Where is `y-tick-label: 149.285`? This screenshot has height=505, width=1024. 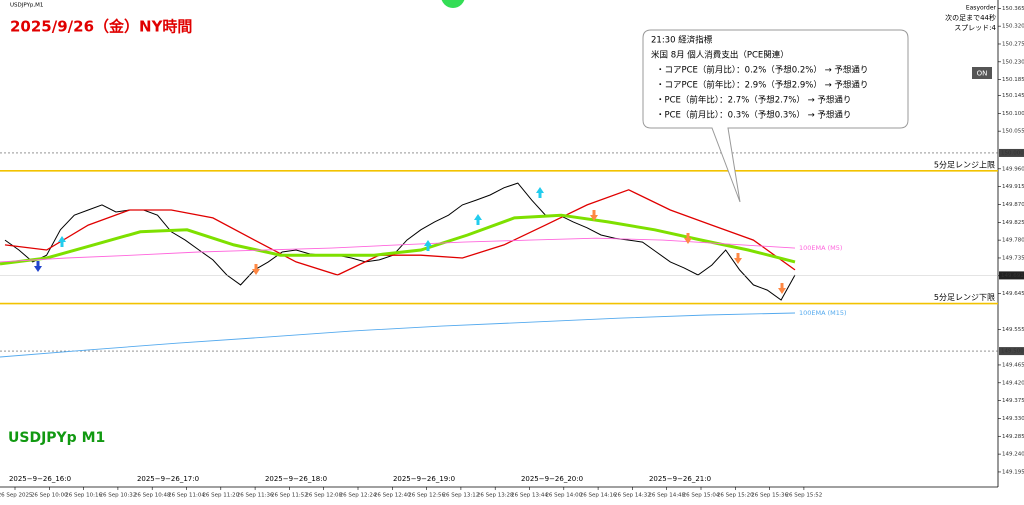 y-tick-label: 149.285 is located at coordinates (1013, 437).